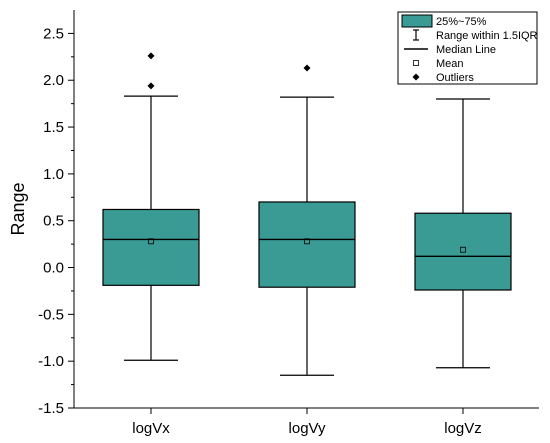 This screenshot has width=550, height=443. I want to click on legend-label: Range within 1.5IQR, so click(487, 36).